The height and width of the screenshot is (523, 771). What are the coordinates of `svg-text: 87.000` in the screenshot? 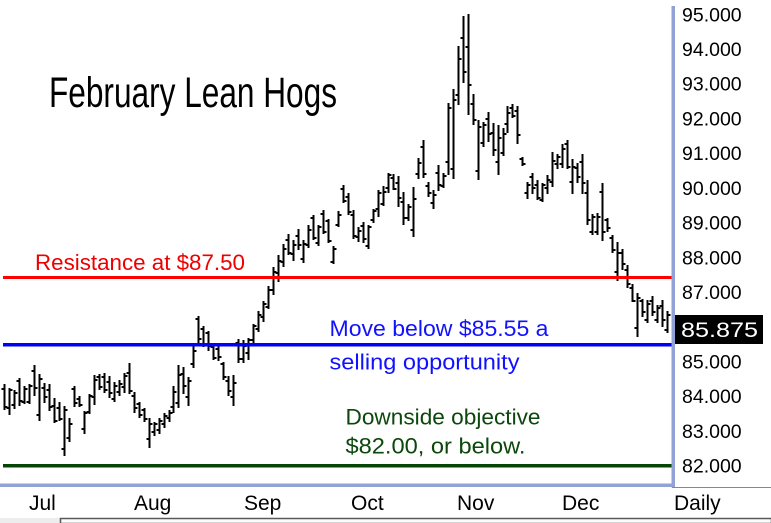 It's located at (712, 293).